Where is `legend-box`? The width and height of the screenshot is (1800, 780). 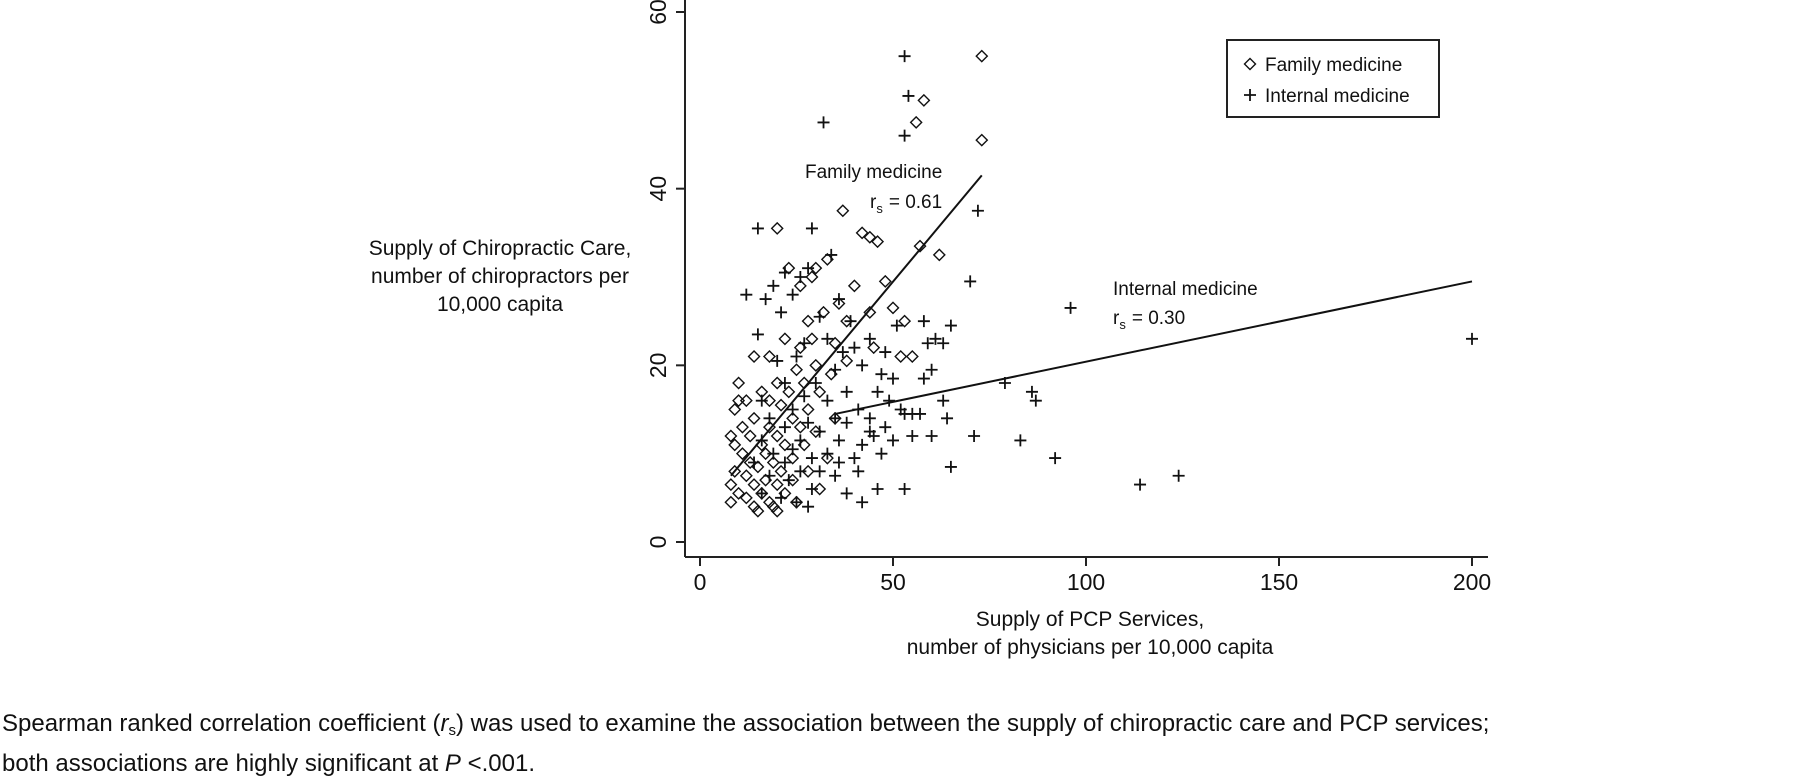
legend-box is located at coordinates (1333, 78).